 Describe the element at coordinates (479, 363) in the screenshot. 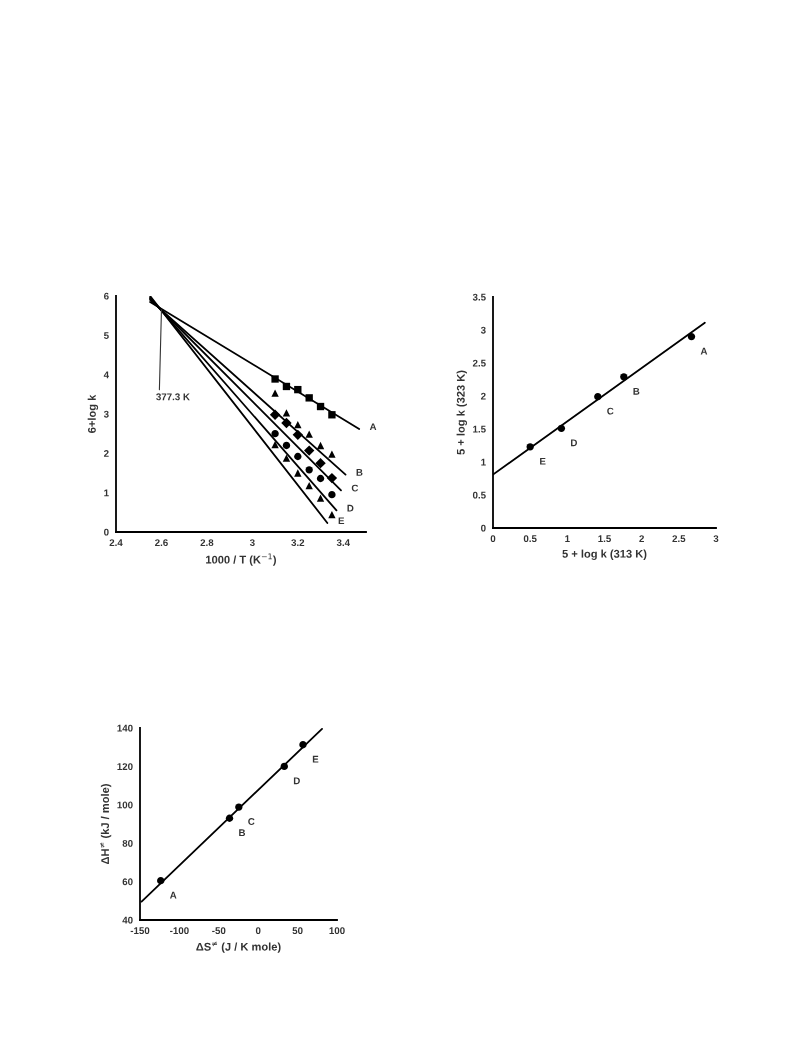

I see `y-tick-label: 2.5` at that location.